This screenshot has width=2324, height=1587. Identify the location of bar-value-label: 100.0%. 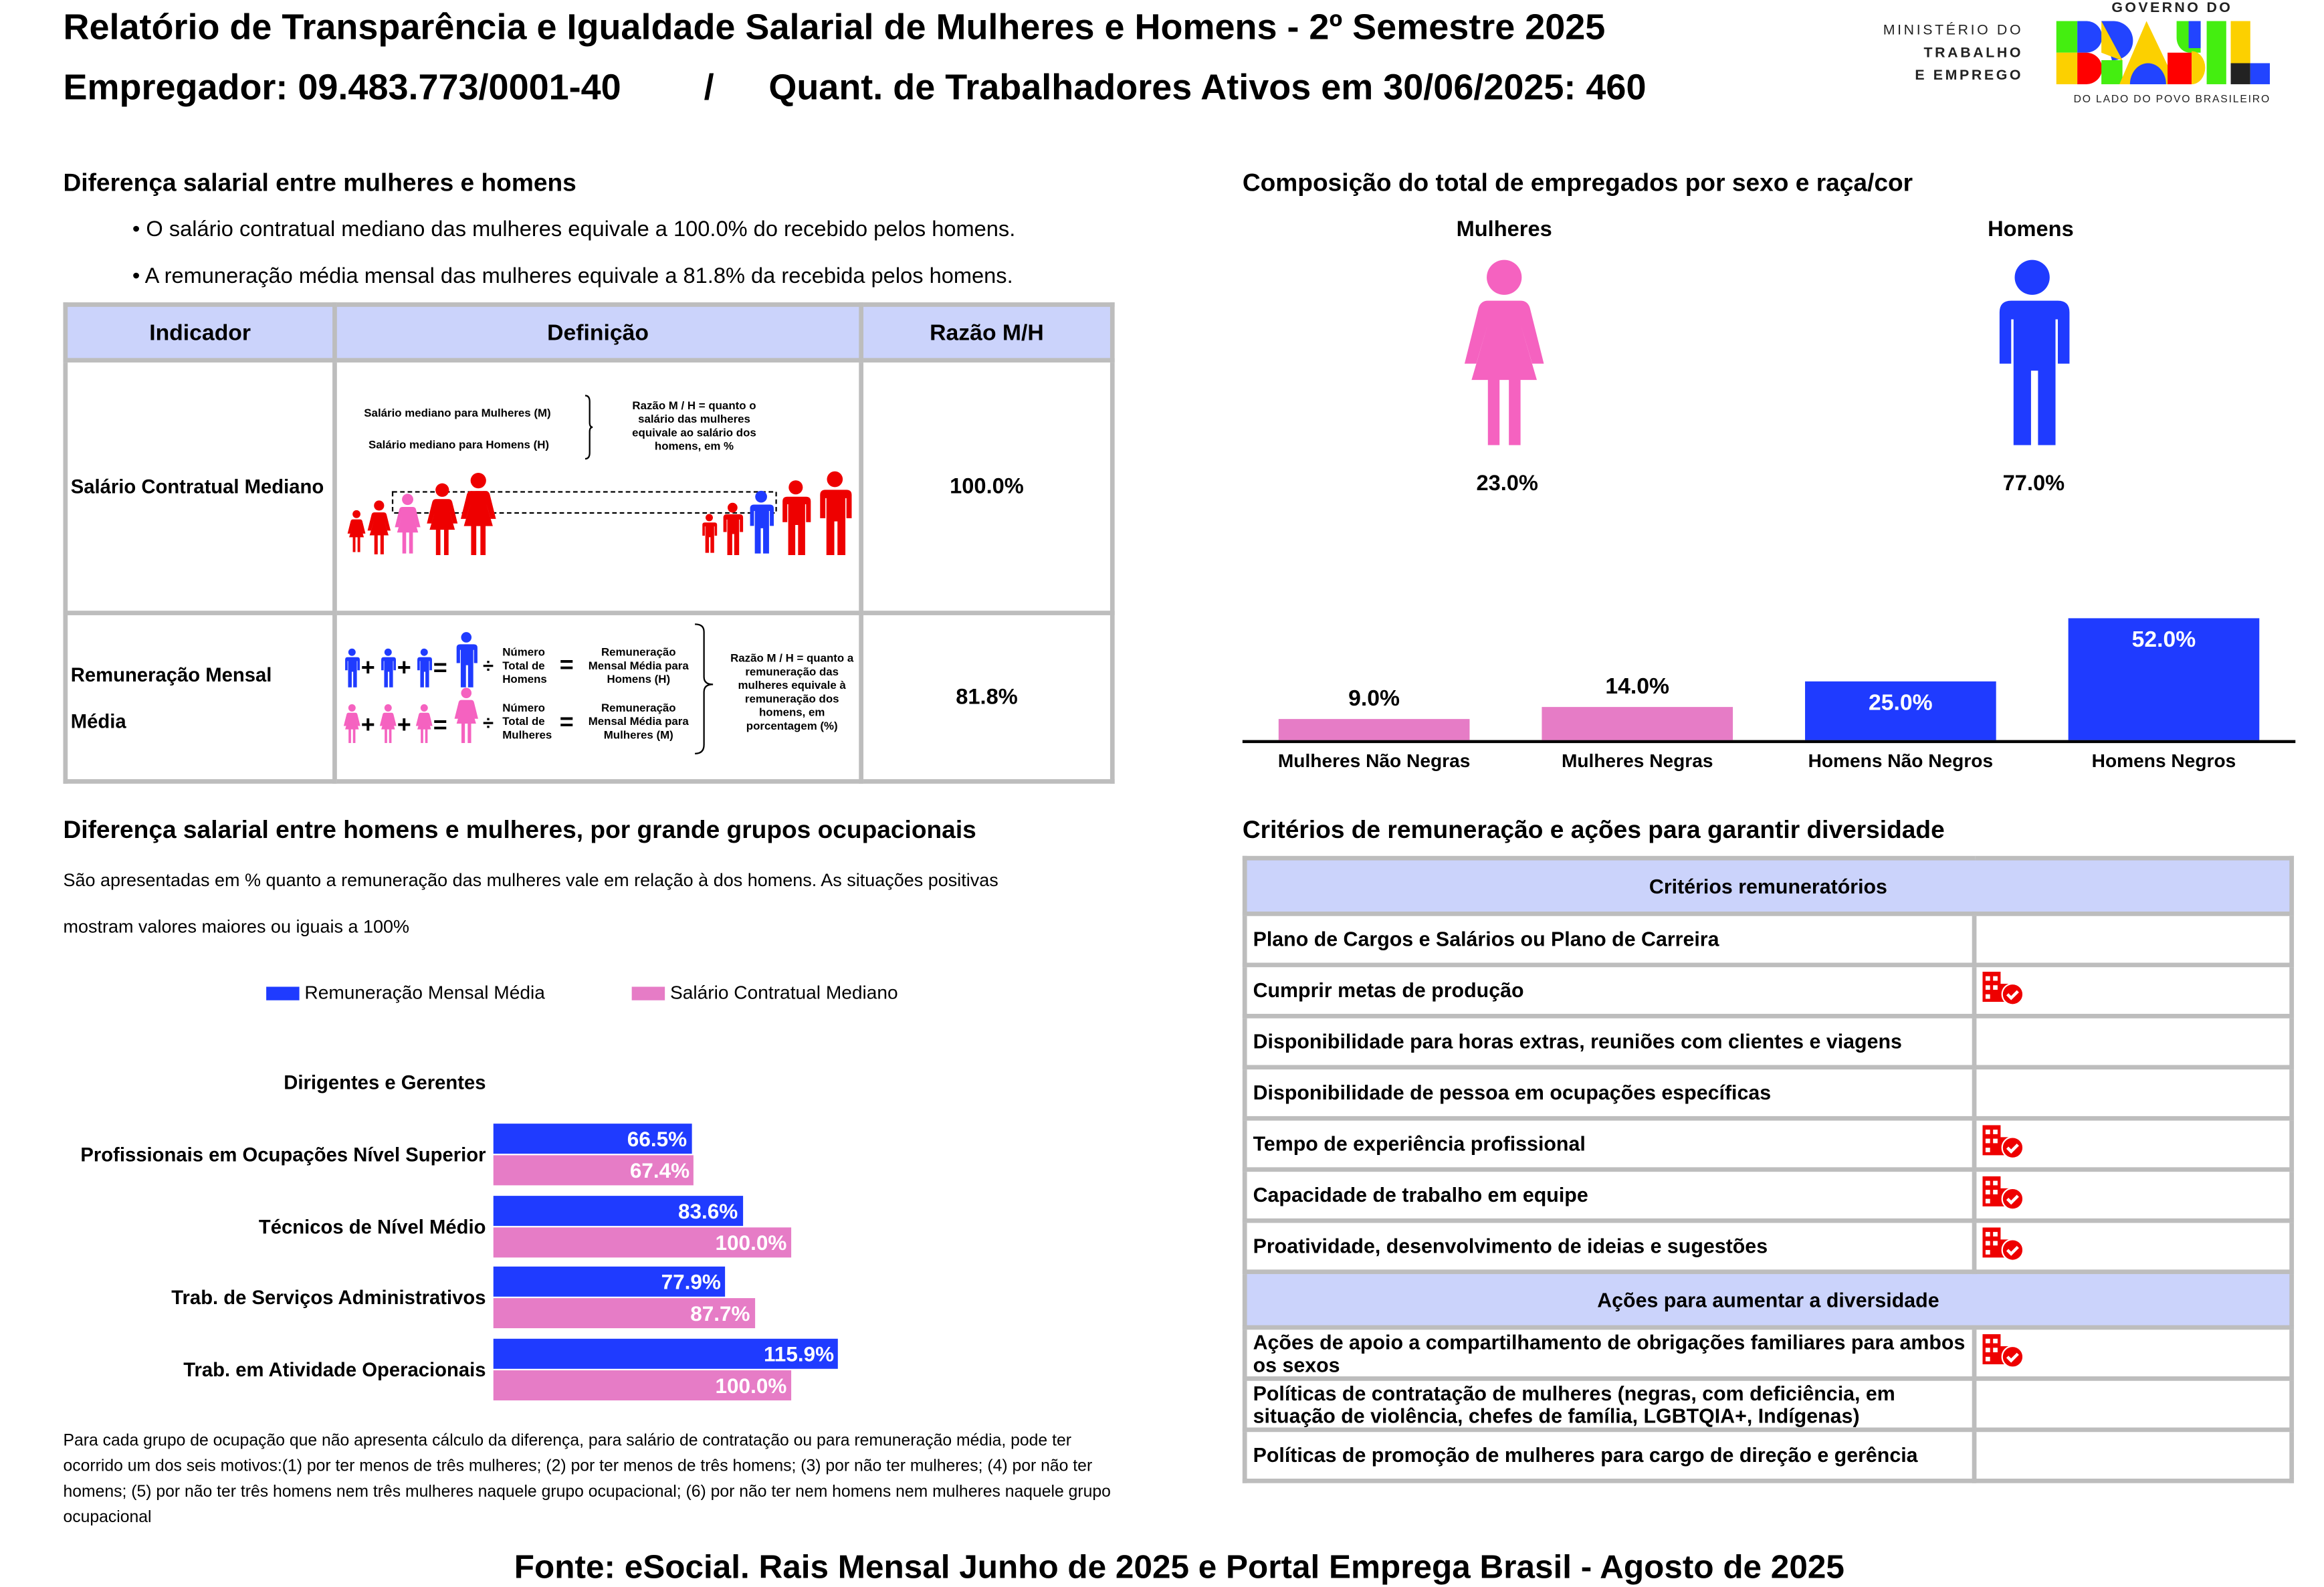
(751, 1385).